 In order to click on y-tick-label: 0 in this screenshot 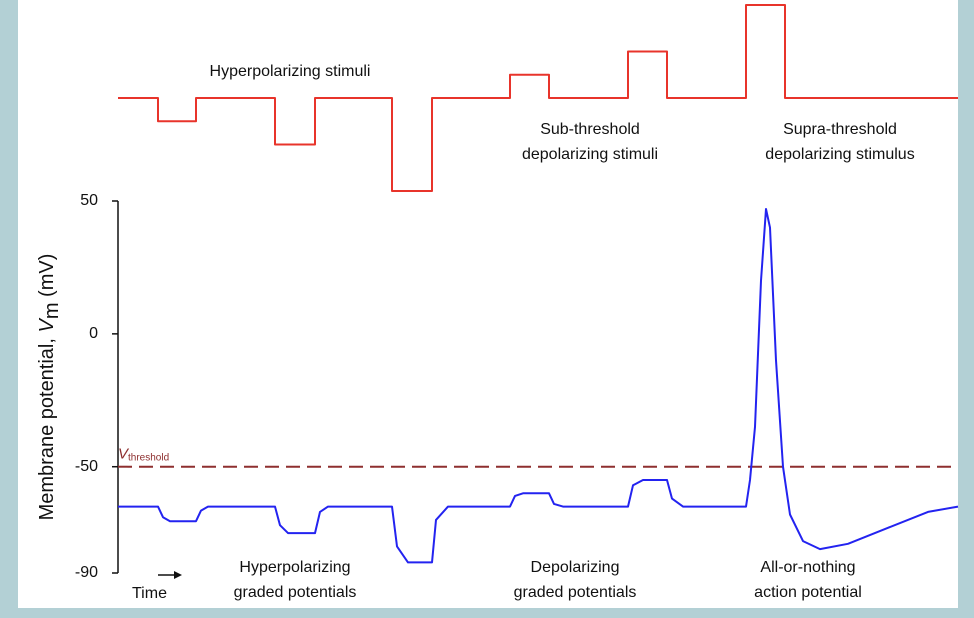, I will do `click(93, 333)`.